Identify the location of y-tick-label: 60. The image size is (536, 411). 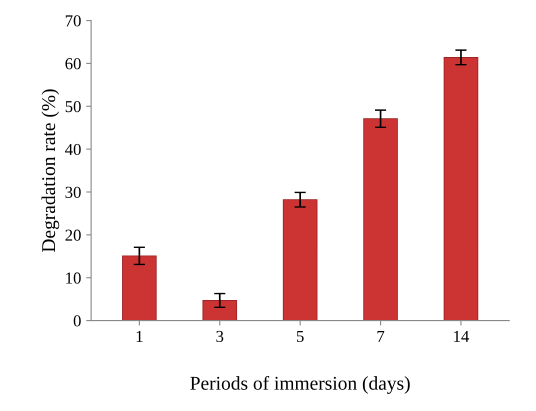
(73, 64).